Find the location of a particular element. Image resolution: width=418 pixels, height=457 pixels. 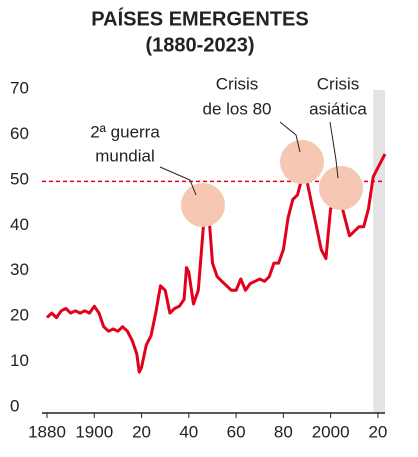

annotation: mundial is located at coordinates (125, 155).